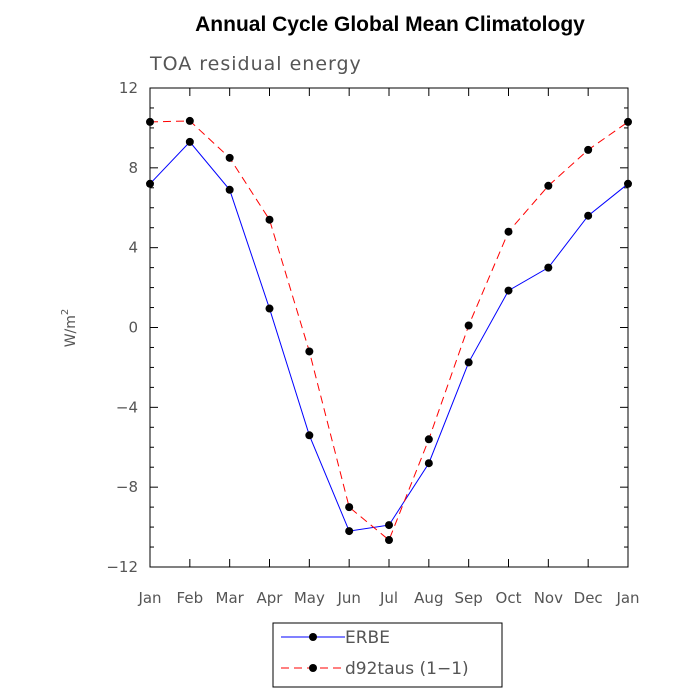 The height and width of the screenshot is (700, 700). I want to click on x-tick-label: May, so click(309, 598).